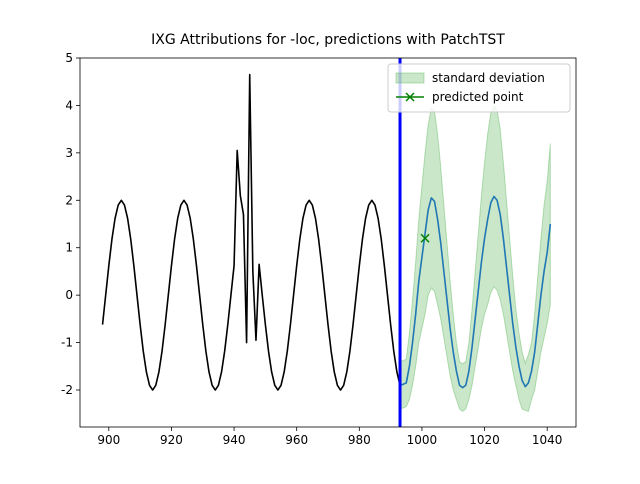 The width and height of the screenshot is (640, 484). Describe the element at coordinates (488, 78) in the screenshot. I see `legend-label: standard deviation` at that location.